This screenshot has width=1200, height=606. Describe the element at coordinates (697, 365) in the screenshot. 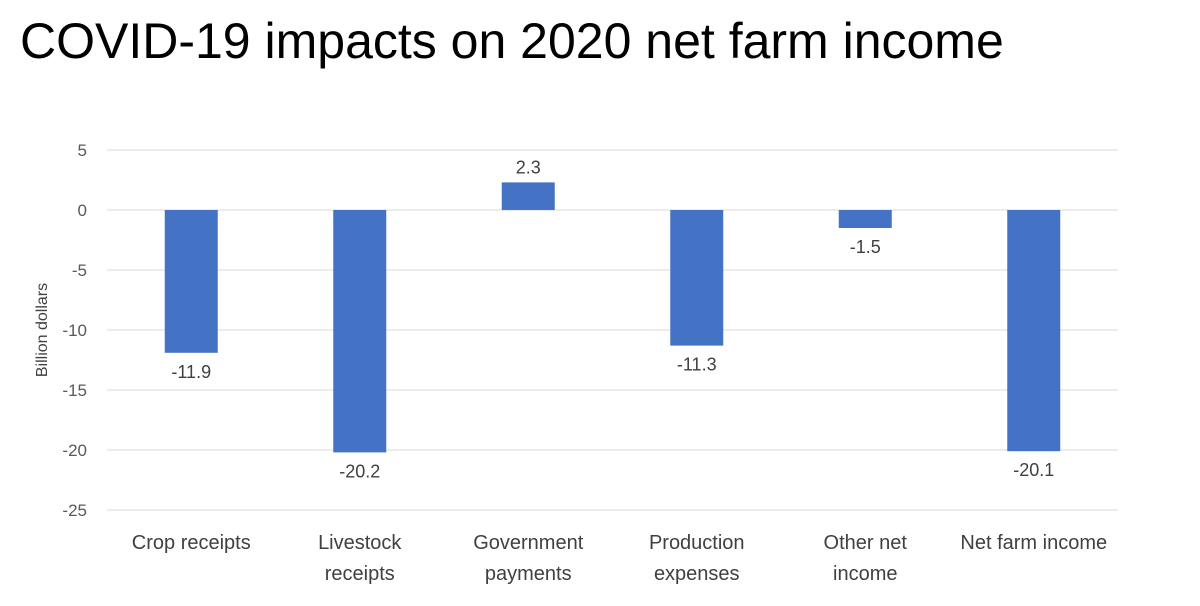

I see `data-label: -11.3` at that location.